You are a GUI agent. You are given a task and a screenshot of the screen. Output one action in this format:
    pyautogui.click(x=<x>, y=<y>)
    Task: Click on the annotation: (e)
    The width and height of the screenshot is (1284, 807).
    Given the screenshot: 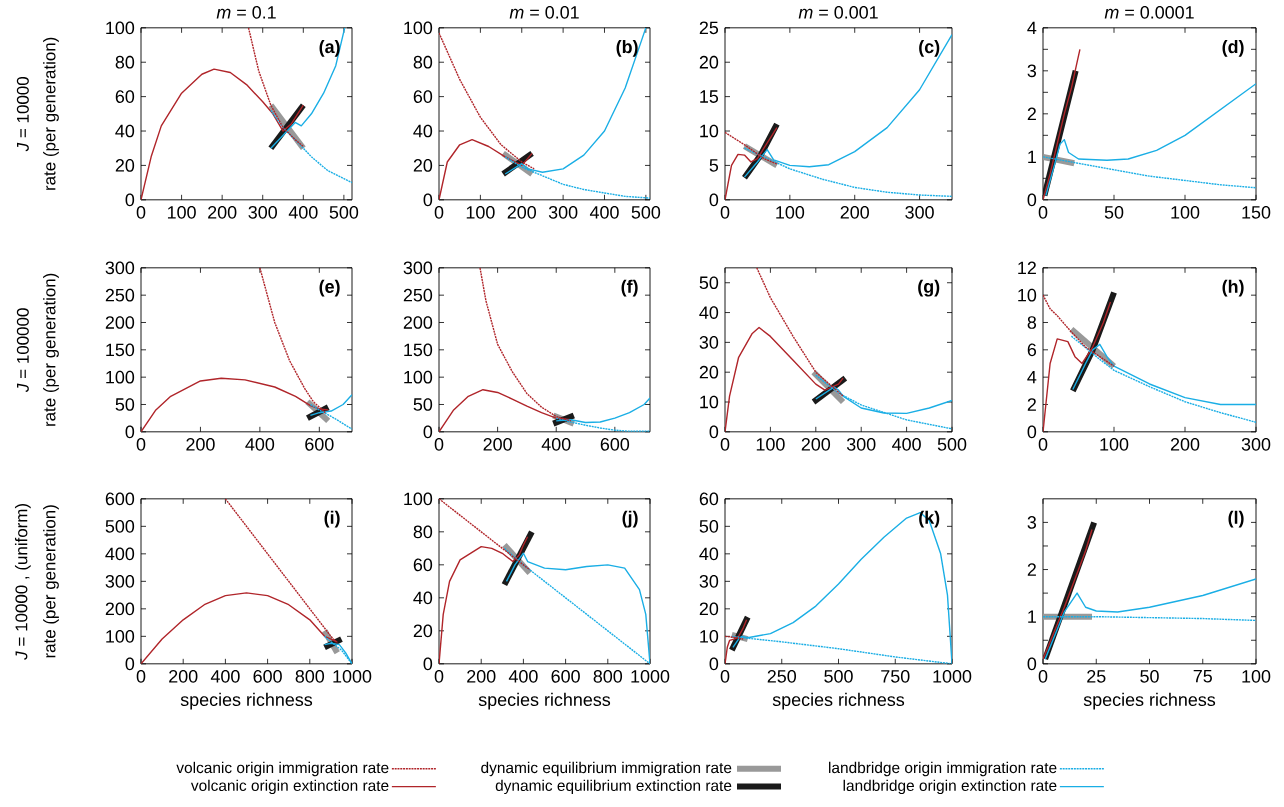 What is the action you would take?
    pyautogui.click(x=329, y=288)
    